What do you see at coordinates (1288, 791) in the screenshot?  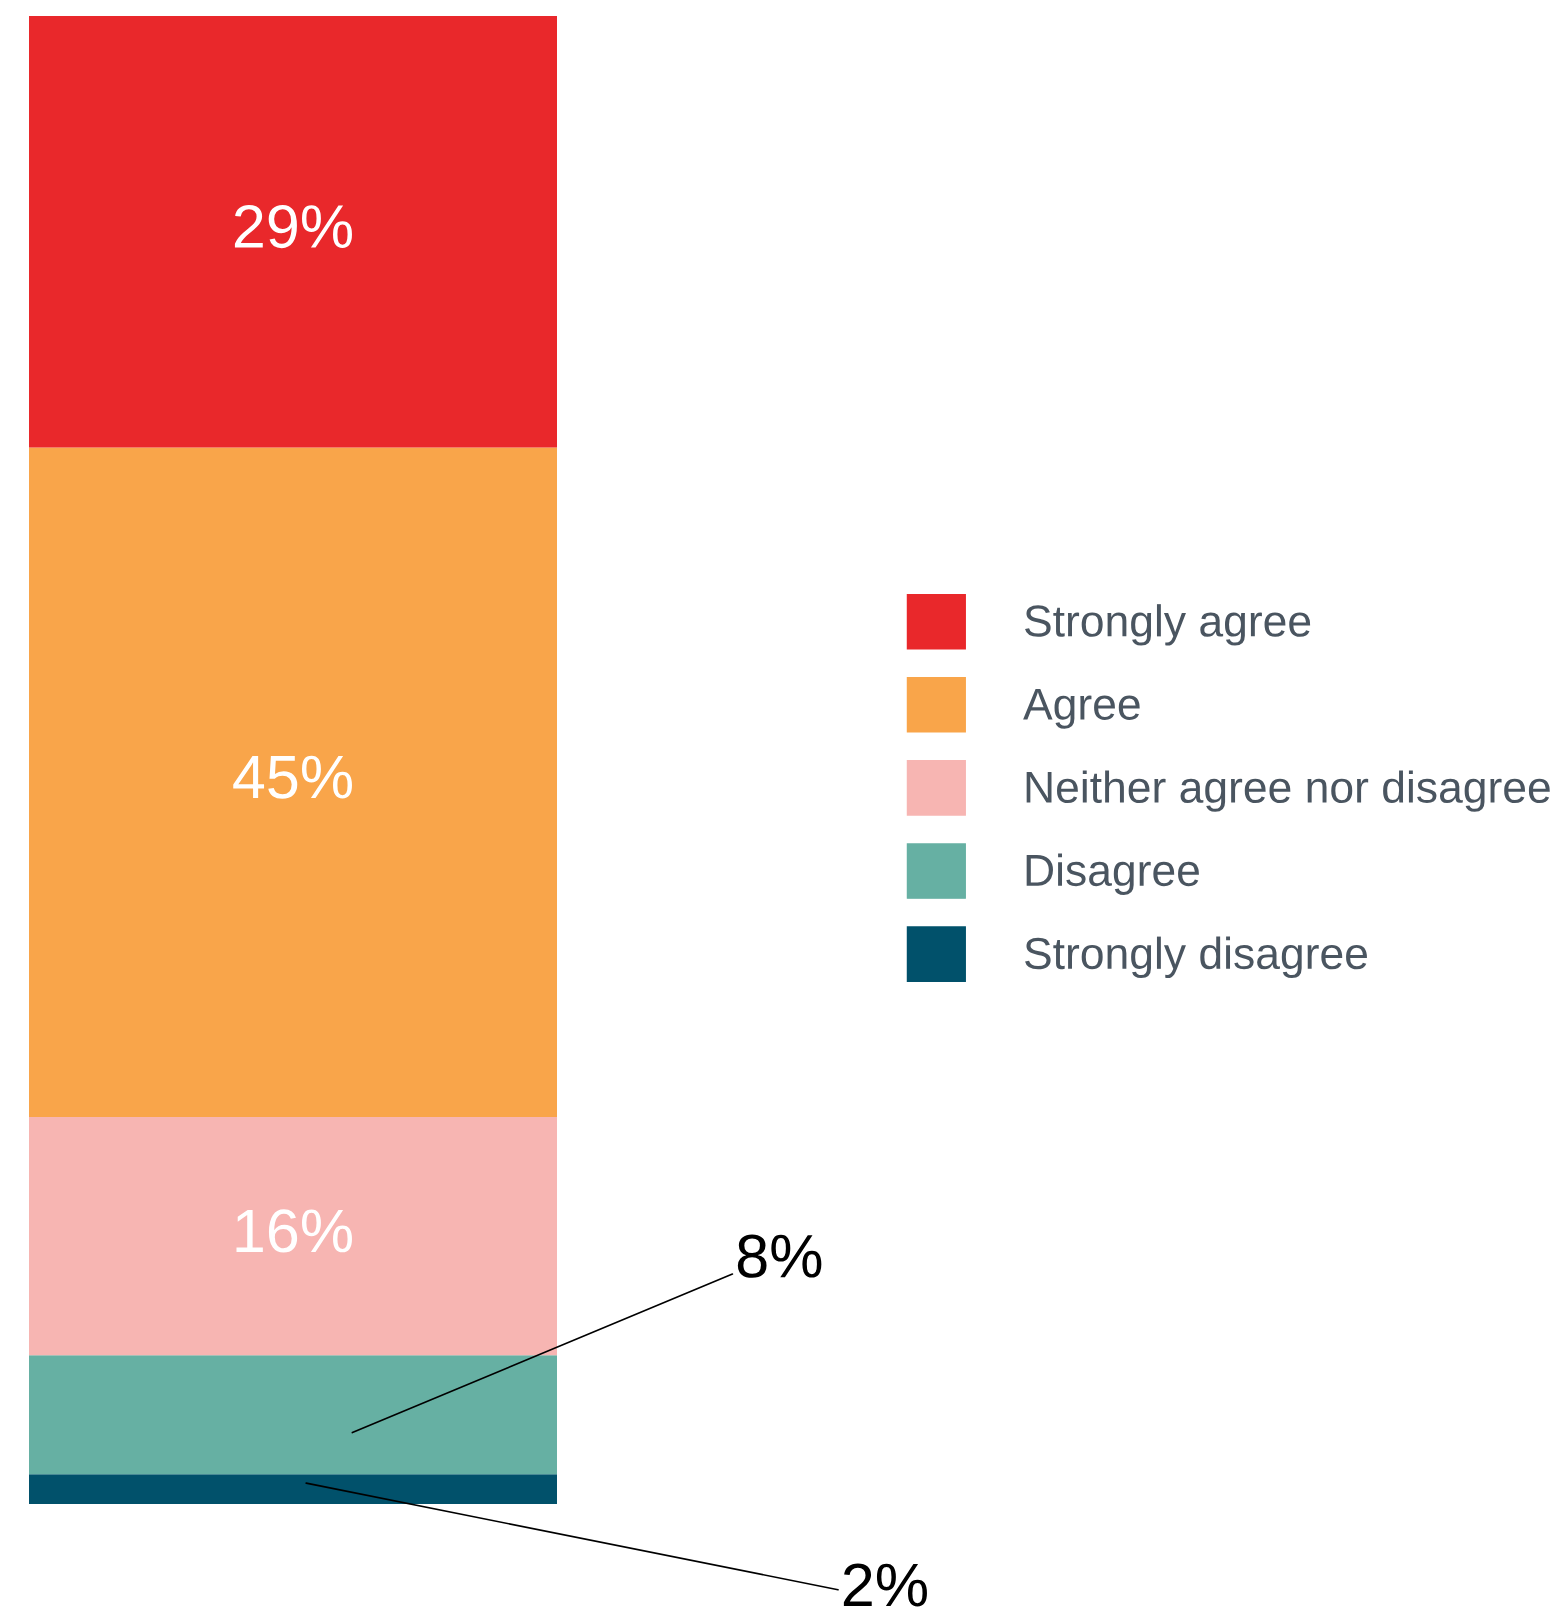 I see `legend-label: Neither agree nor disagree` at bounding box center [1288, 791].